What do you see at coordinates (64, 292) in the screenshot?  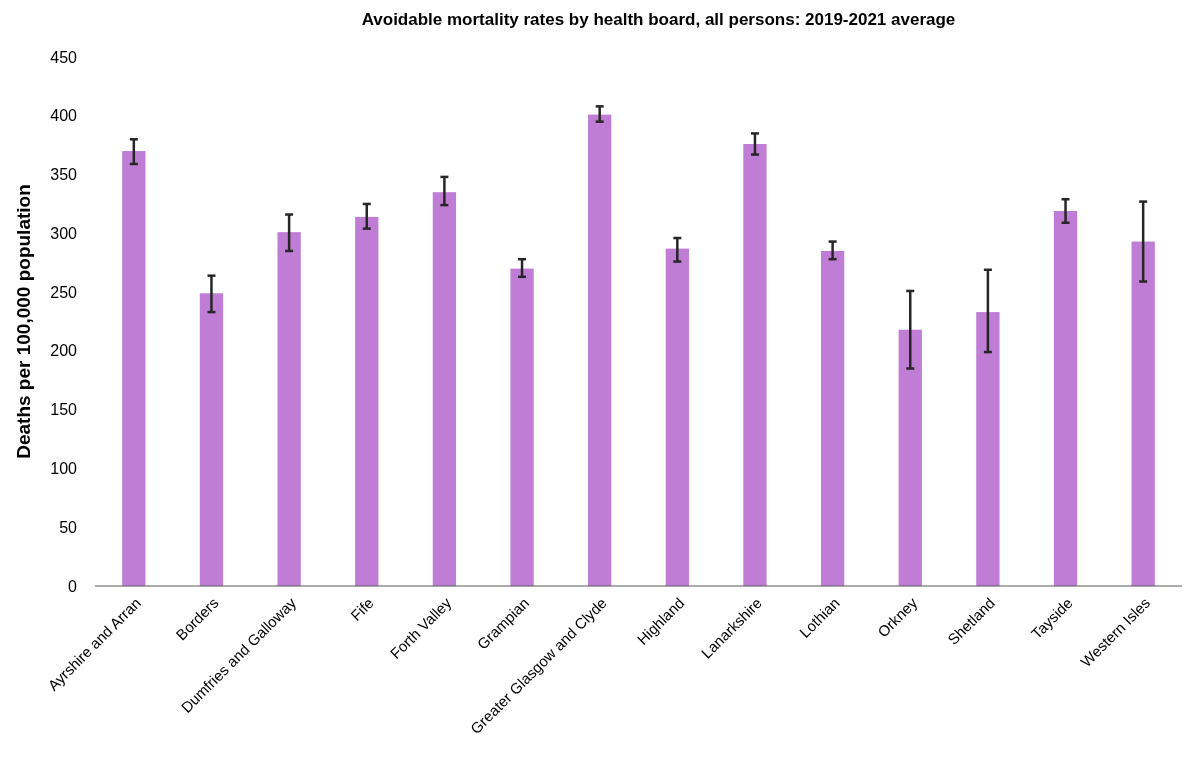 I see `y-tick-label: 250` at bounding box center [64, 292].